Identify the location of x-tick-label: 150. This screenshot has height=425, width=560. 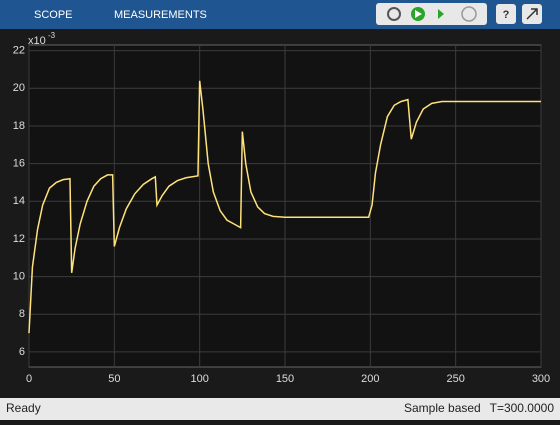
(285, 379).